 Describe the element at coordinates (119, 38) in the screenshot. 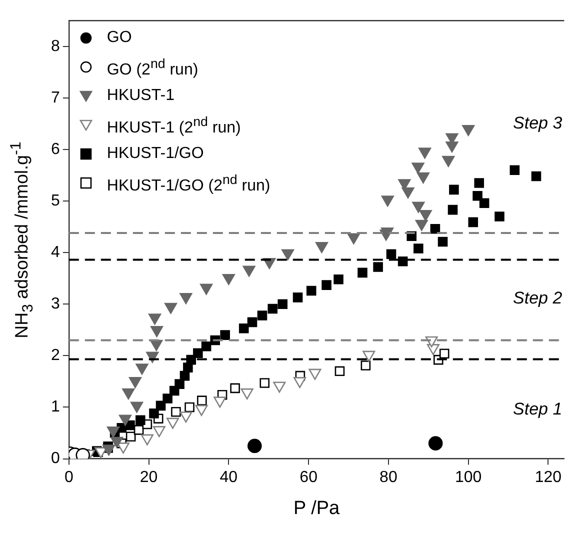

I see `legend-label: GO` at that location.